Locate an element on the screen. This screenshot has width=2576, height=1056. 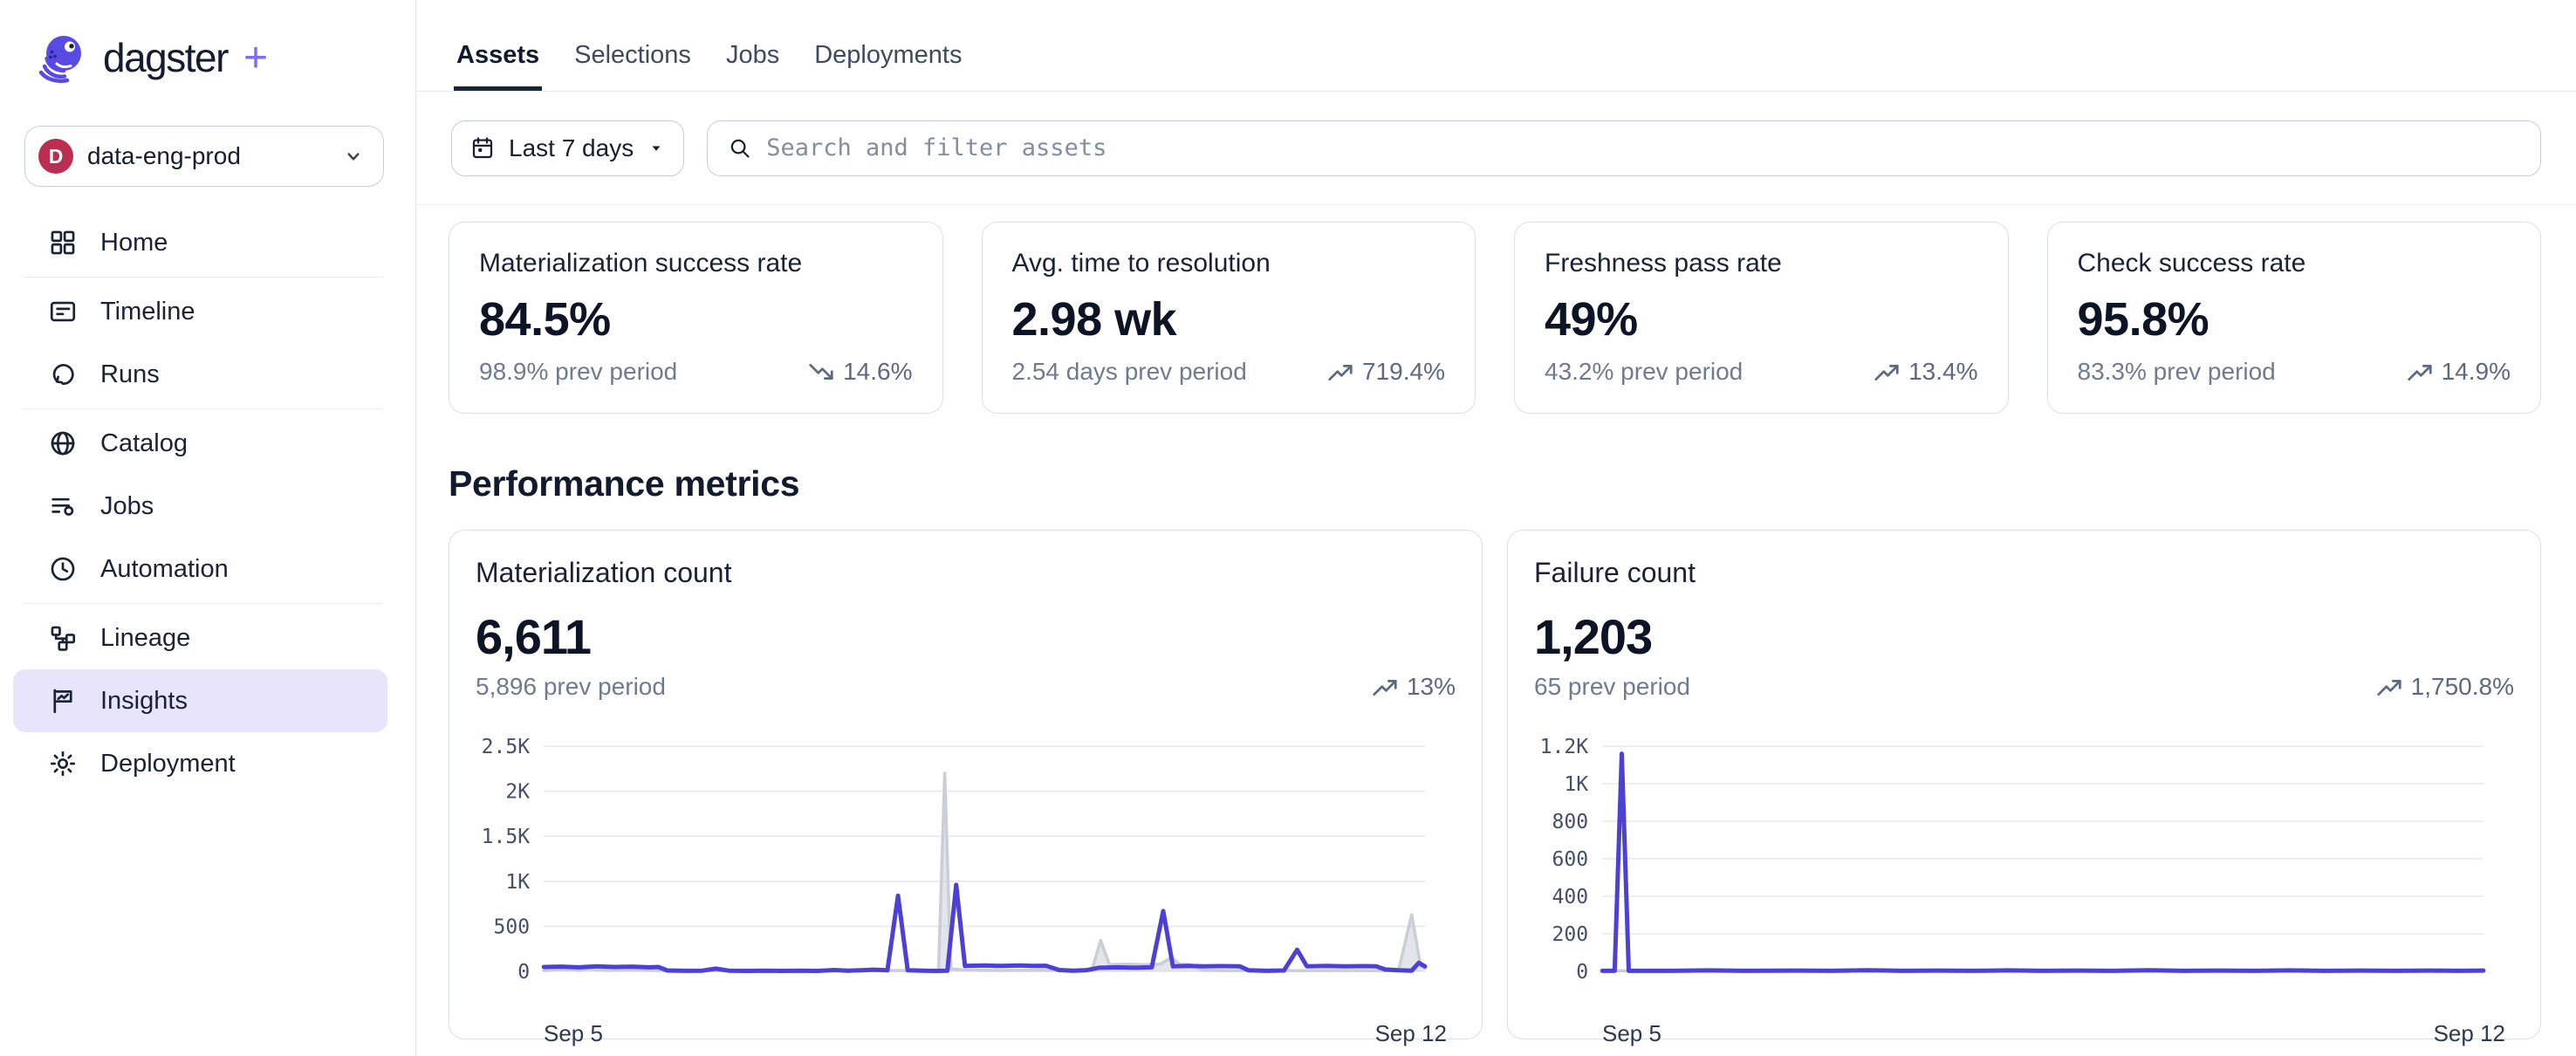
filter-toolbar: Last 7 days is located at coordinates (1496, 148).